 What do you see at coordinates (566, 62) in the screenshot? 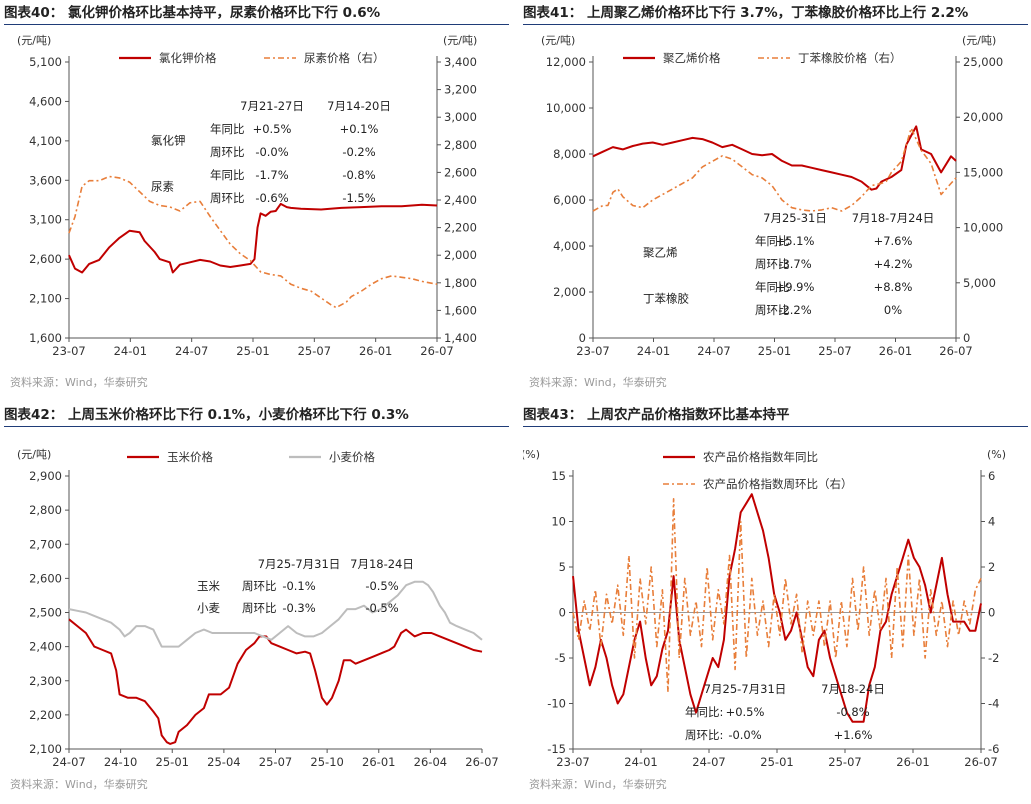
I see `left-tick-label: 12,000` at bounding box center [566, 62].